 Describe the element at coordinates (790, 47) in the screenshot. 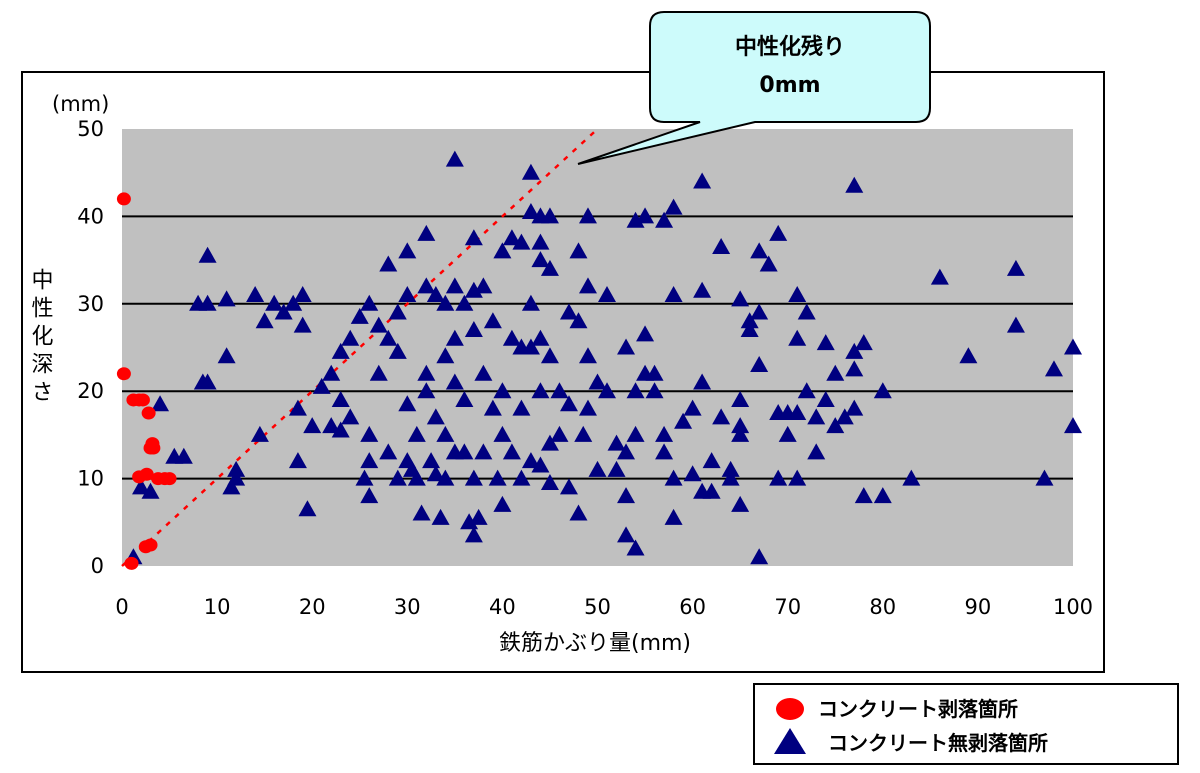

I see `callout-line1: 中性化残り` at that location.